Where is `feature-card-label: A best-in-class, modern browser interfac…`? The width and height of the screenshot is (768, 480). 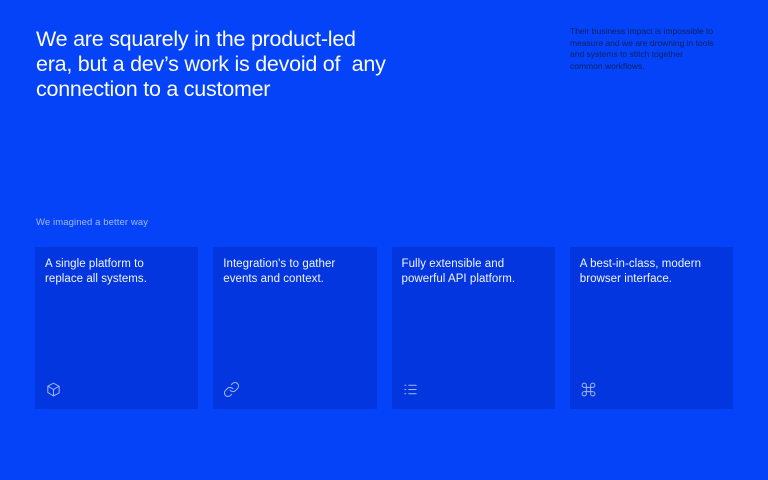 feature-card-label: A best-in-class, modern browser interfac… is located at coordinates (640, 271).